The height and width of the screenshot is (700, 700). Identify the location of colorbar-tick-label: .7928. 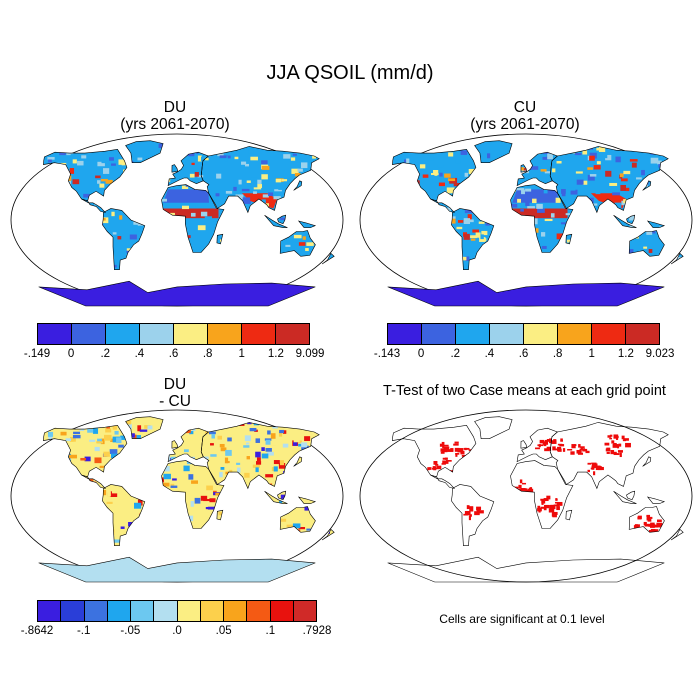
(317, 631).